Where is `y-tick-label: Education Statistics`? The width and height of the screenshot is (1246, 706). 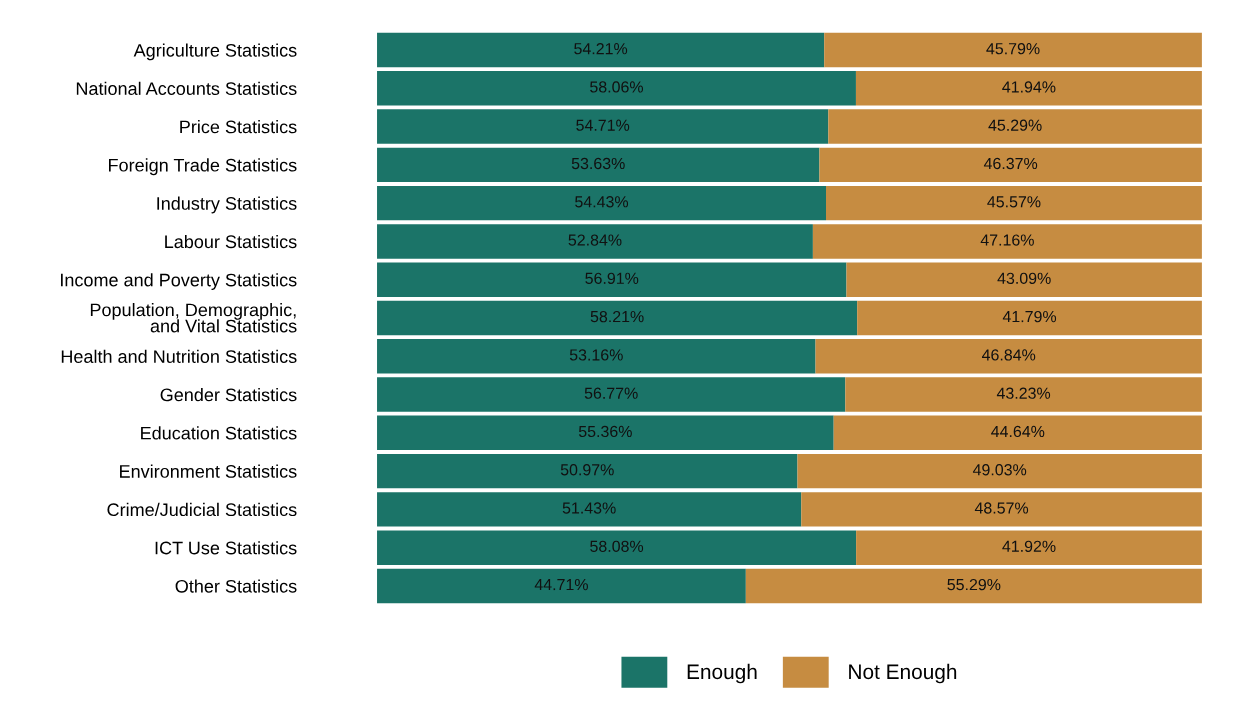
y-tick-label: Education Statistics is located at coordinates (219, 433).